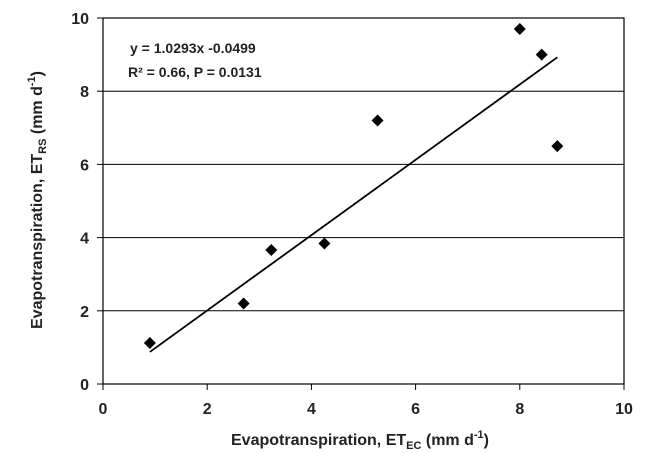  I want to click on y-tick-label: 6, so click(84, 165).